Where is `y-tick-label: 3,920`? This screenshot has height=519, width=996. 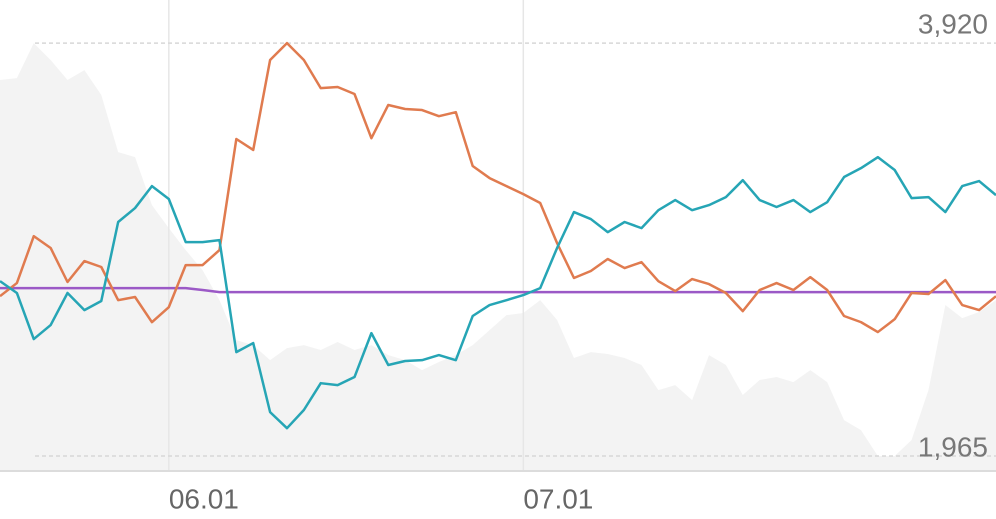 y-tick-label: 3,920 is located at coordinates (953, 23).